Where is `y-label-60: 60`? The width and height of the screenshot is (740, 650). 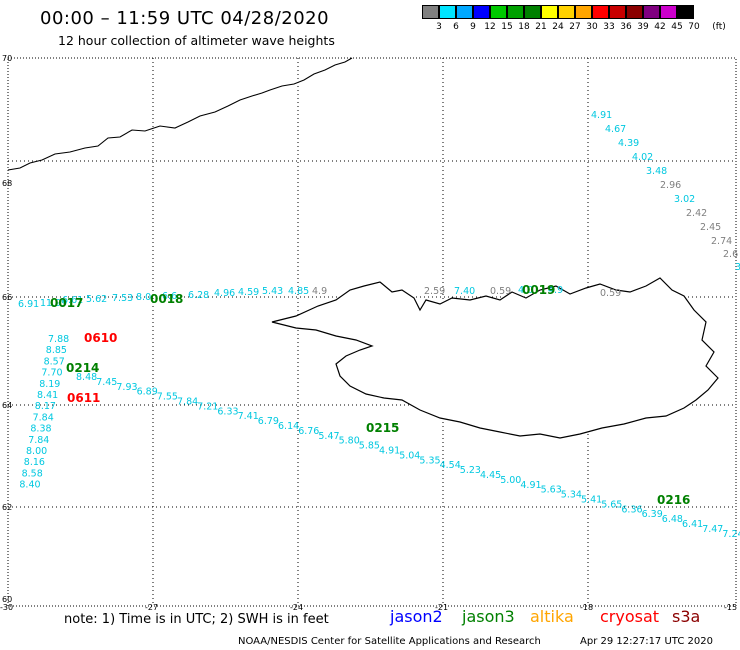 y-label-60: 60 is located at coordinates (7, 599).